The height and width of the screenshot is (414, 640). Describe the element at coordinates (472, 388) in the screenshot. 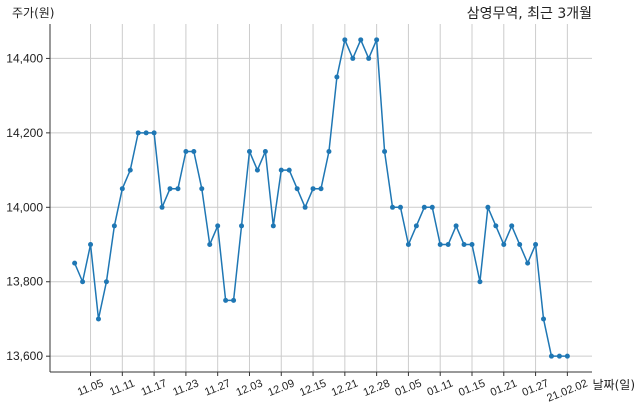

I see `x-tick-label: 01.15` at that location.